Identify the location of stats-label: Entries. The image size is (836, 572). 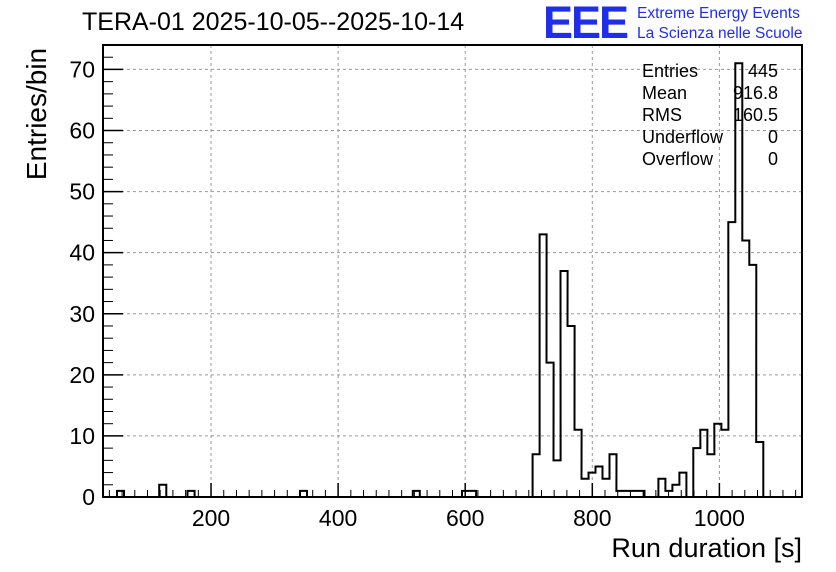
(670, 71).